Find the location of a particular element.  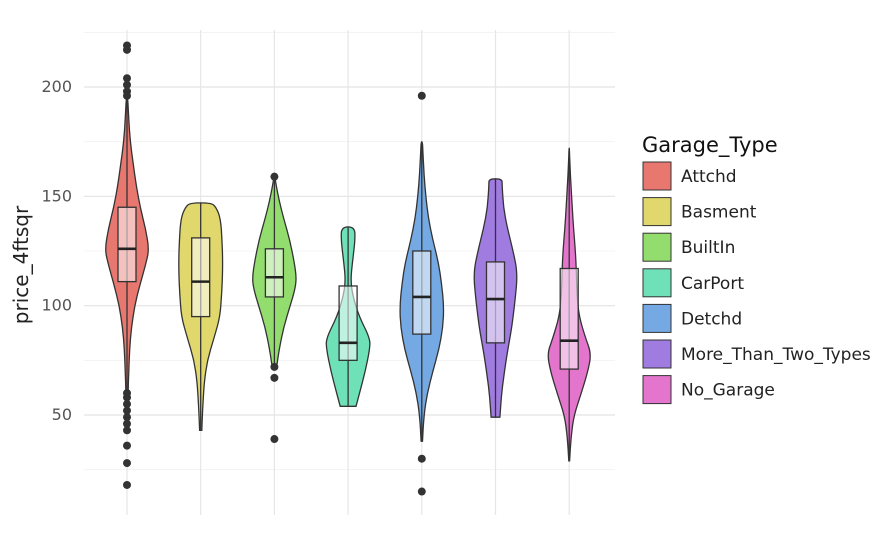

legend-item-detchd: Detchd is located at coordinates (692, 318).